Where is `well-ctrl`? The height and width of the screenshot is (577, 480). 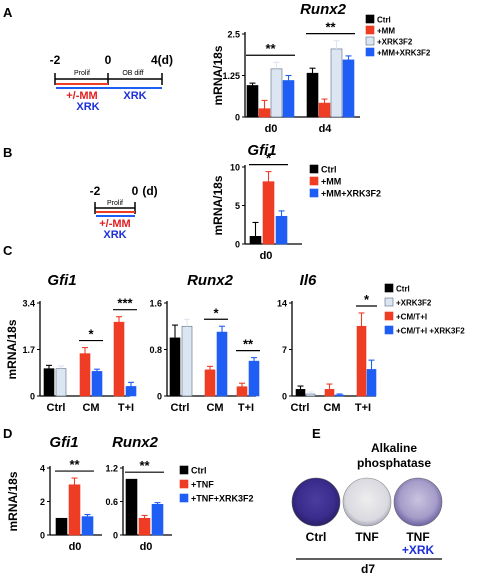 well-ctrl is located at coordinates (316, 502).